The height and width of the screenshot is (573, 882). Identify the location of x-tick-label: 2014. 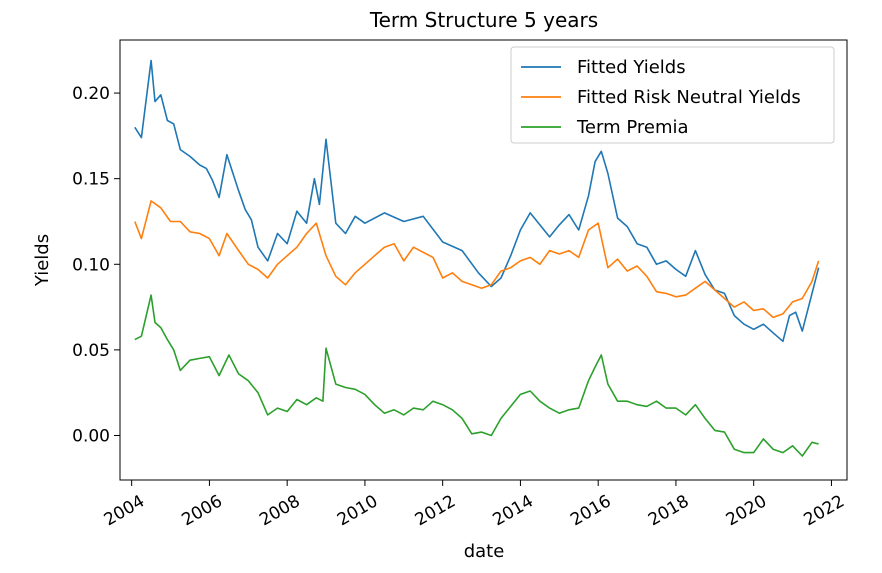
(512, 510).